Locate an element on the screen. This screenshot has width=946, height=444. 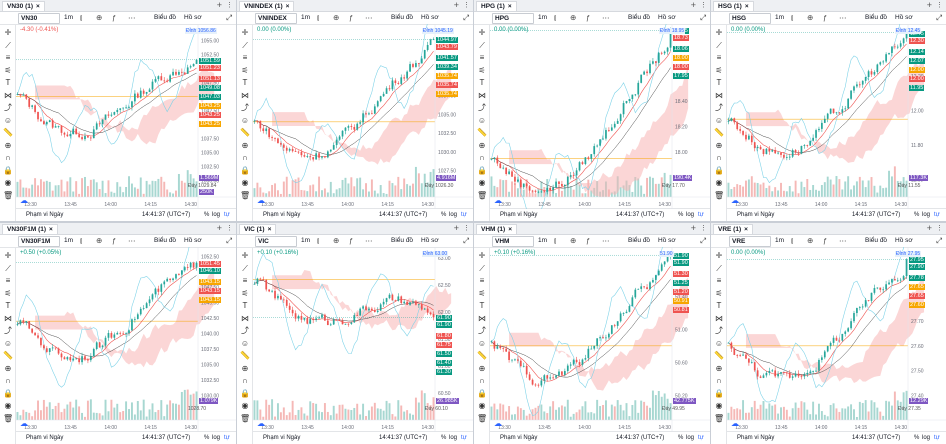
trash-icon: 🗑 is located at coordinates (719, 195).